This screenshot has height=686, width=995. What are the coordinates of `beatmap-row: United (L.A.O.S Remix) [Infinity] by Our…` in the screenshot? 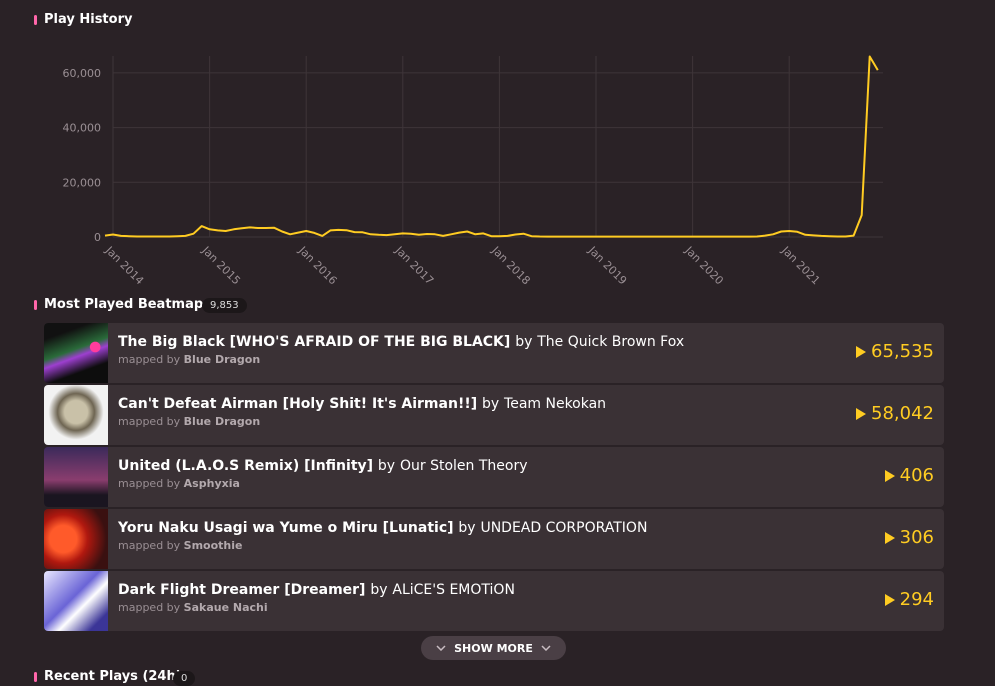 It's located at (494, 477).